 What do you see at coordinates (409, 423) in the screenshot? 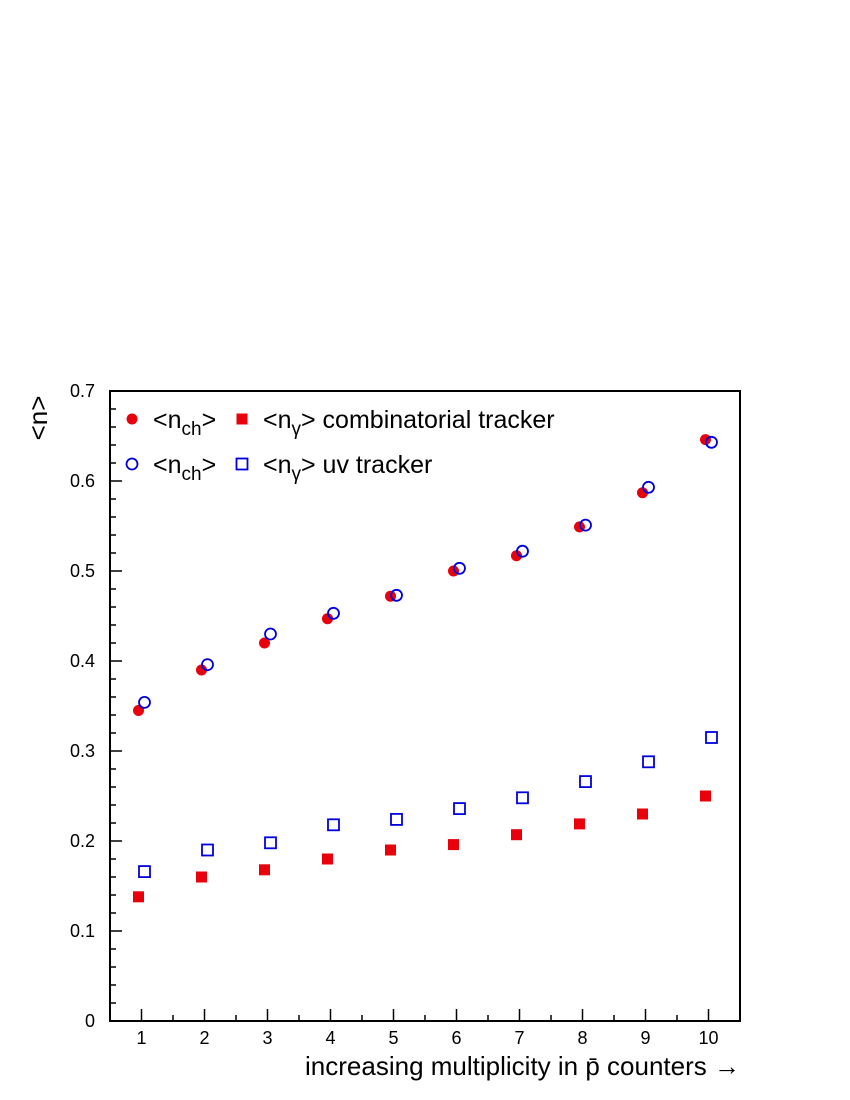
I see `legend-label-ngamma: <nγ> combinatorial tracker` at bounding box center [409, 423].